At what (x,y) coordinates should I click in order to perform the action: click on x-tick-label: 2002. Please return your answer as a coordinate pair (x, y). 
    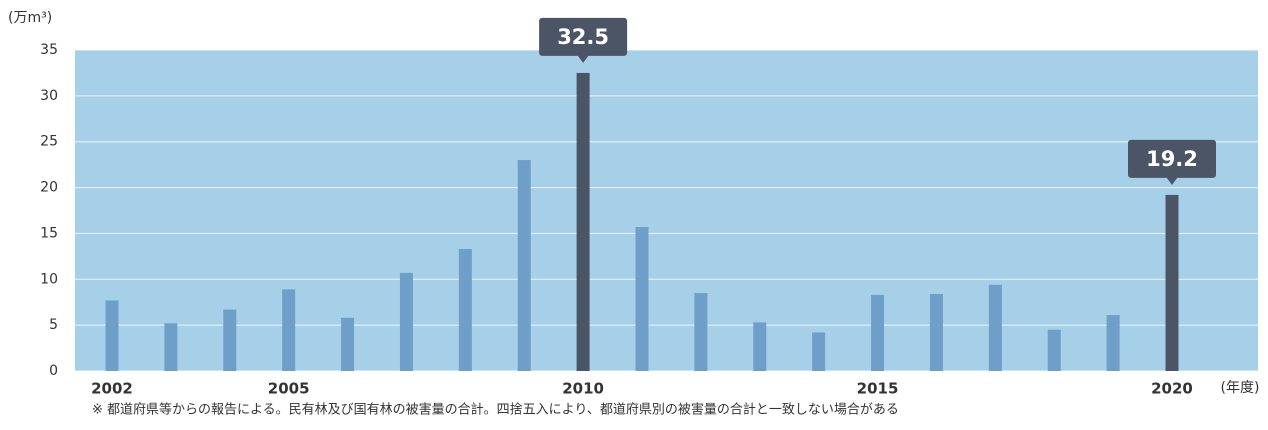
    Looking at the image, I should click on (112, 389).